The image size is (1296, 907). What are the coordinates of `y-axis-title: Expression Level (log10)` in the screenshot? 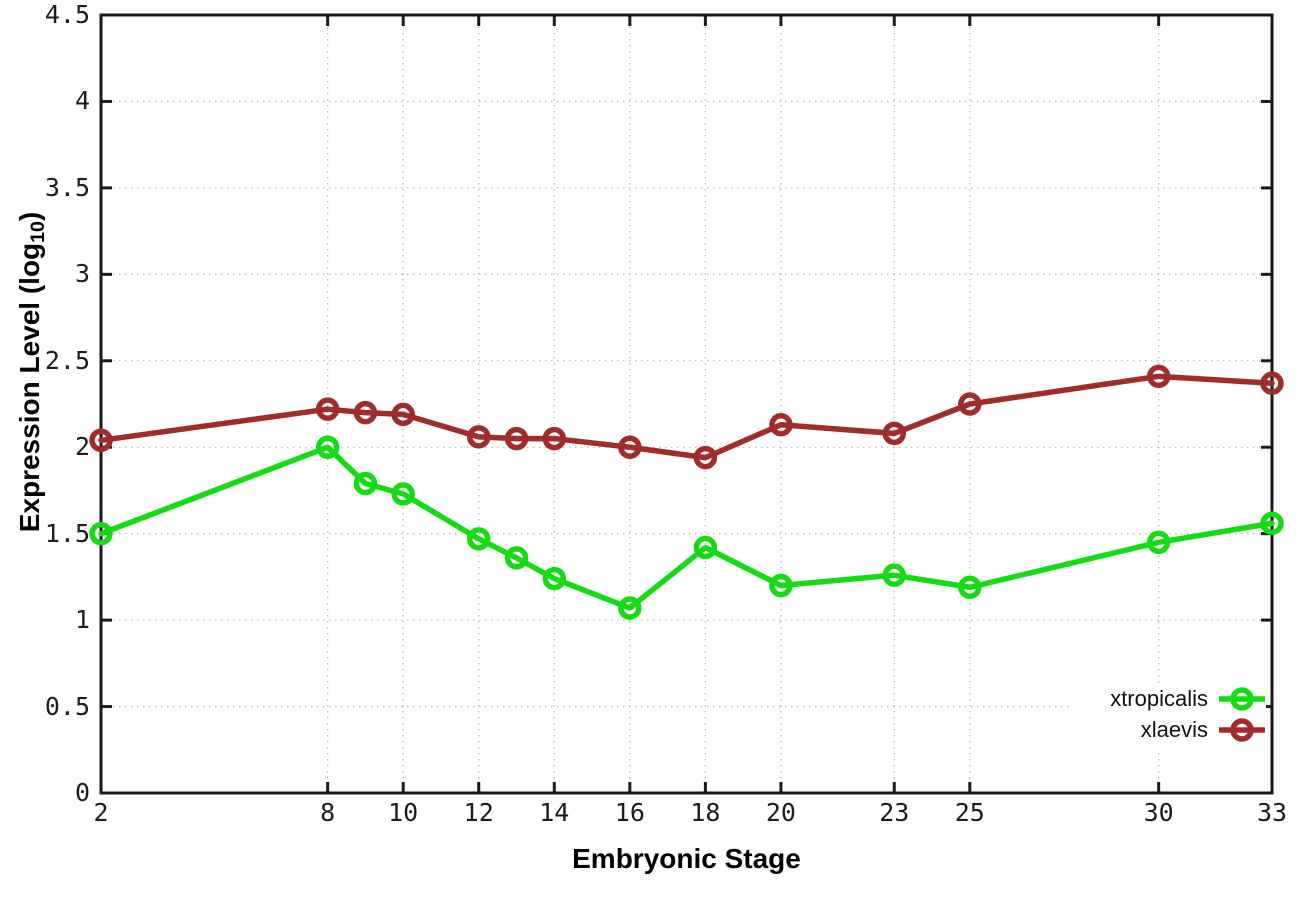 It's located at (31, 372).